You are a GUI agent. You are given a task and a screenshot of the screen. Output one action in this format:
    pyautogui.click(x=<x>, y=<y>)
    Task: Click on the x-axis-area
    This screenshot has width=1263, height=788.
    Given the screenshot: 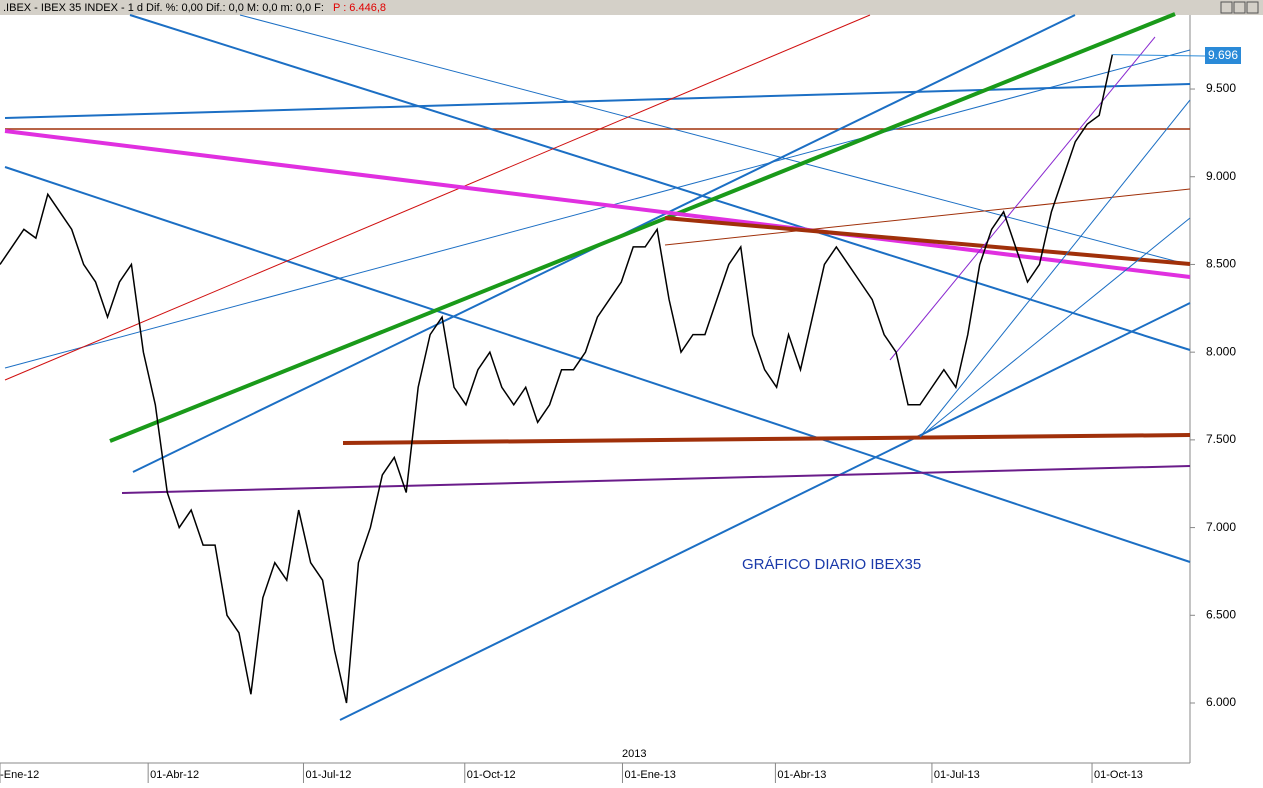 What is the action you would take?
    pyautogui.click(x=631, y=773)
    